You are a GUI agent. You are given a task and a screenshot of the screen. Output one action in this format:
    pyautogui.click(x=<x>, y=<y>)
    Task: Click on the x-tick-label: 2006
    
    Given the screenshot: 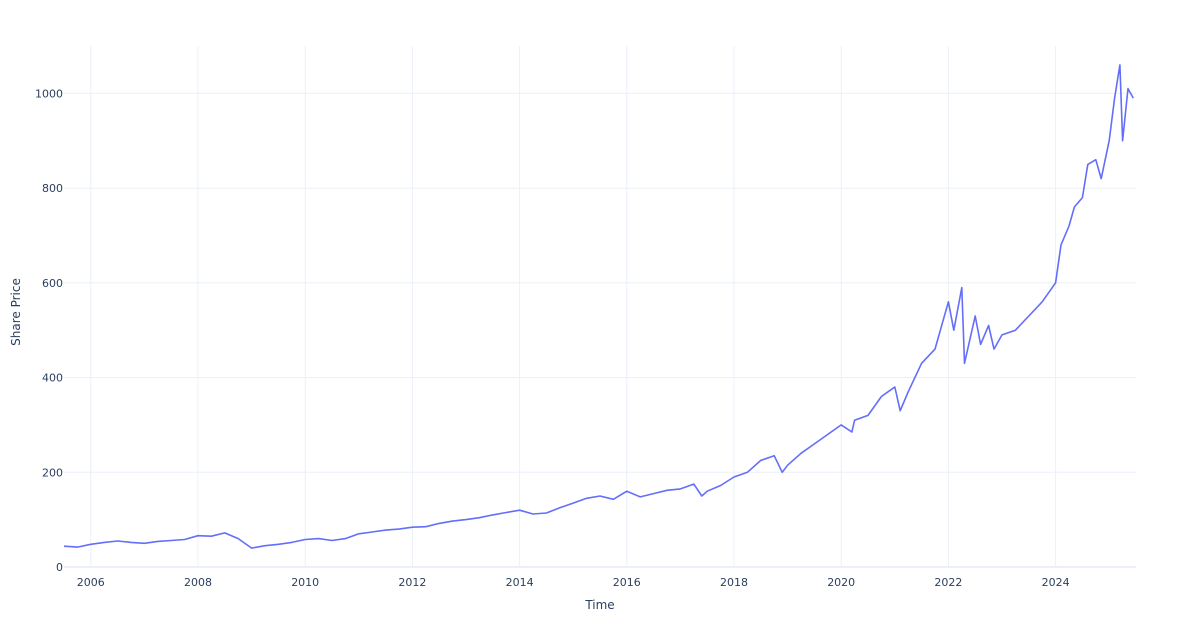 What is the action you would take?
    pyautogui.click(x=91, y=582)
    